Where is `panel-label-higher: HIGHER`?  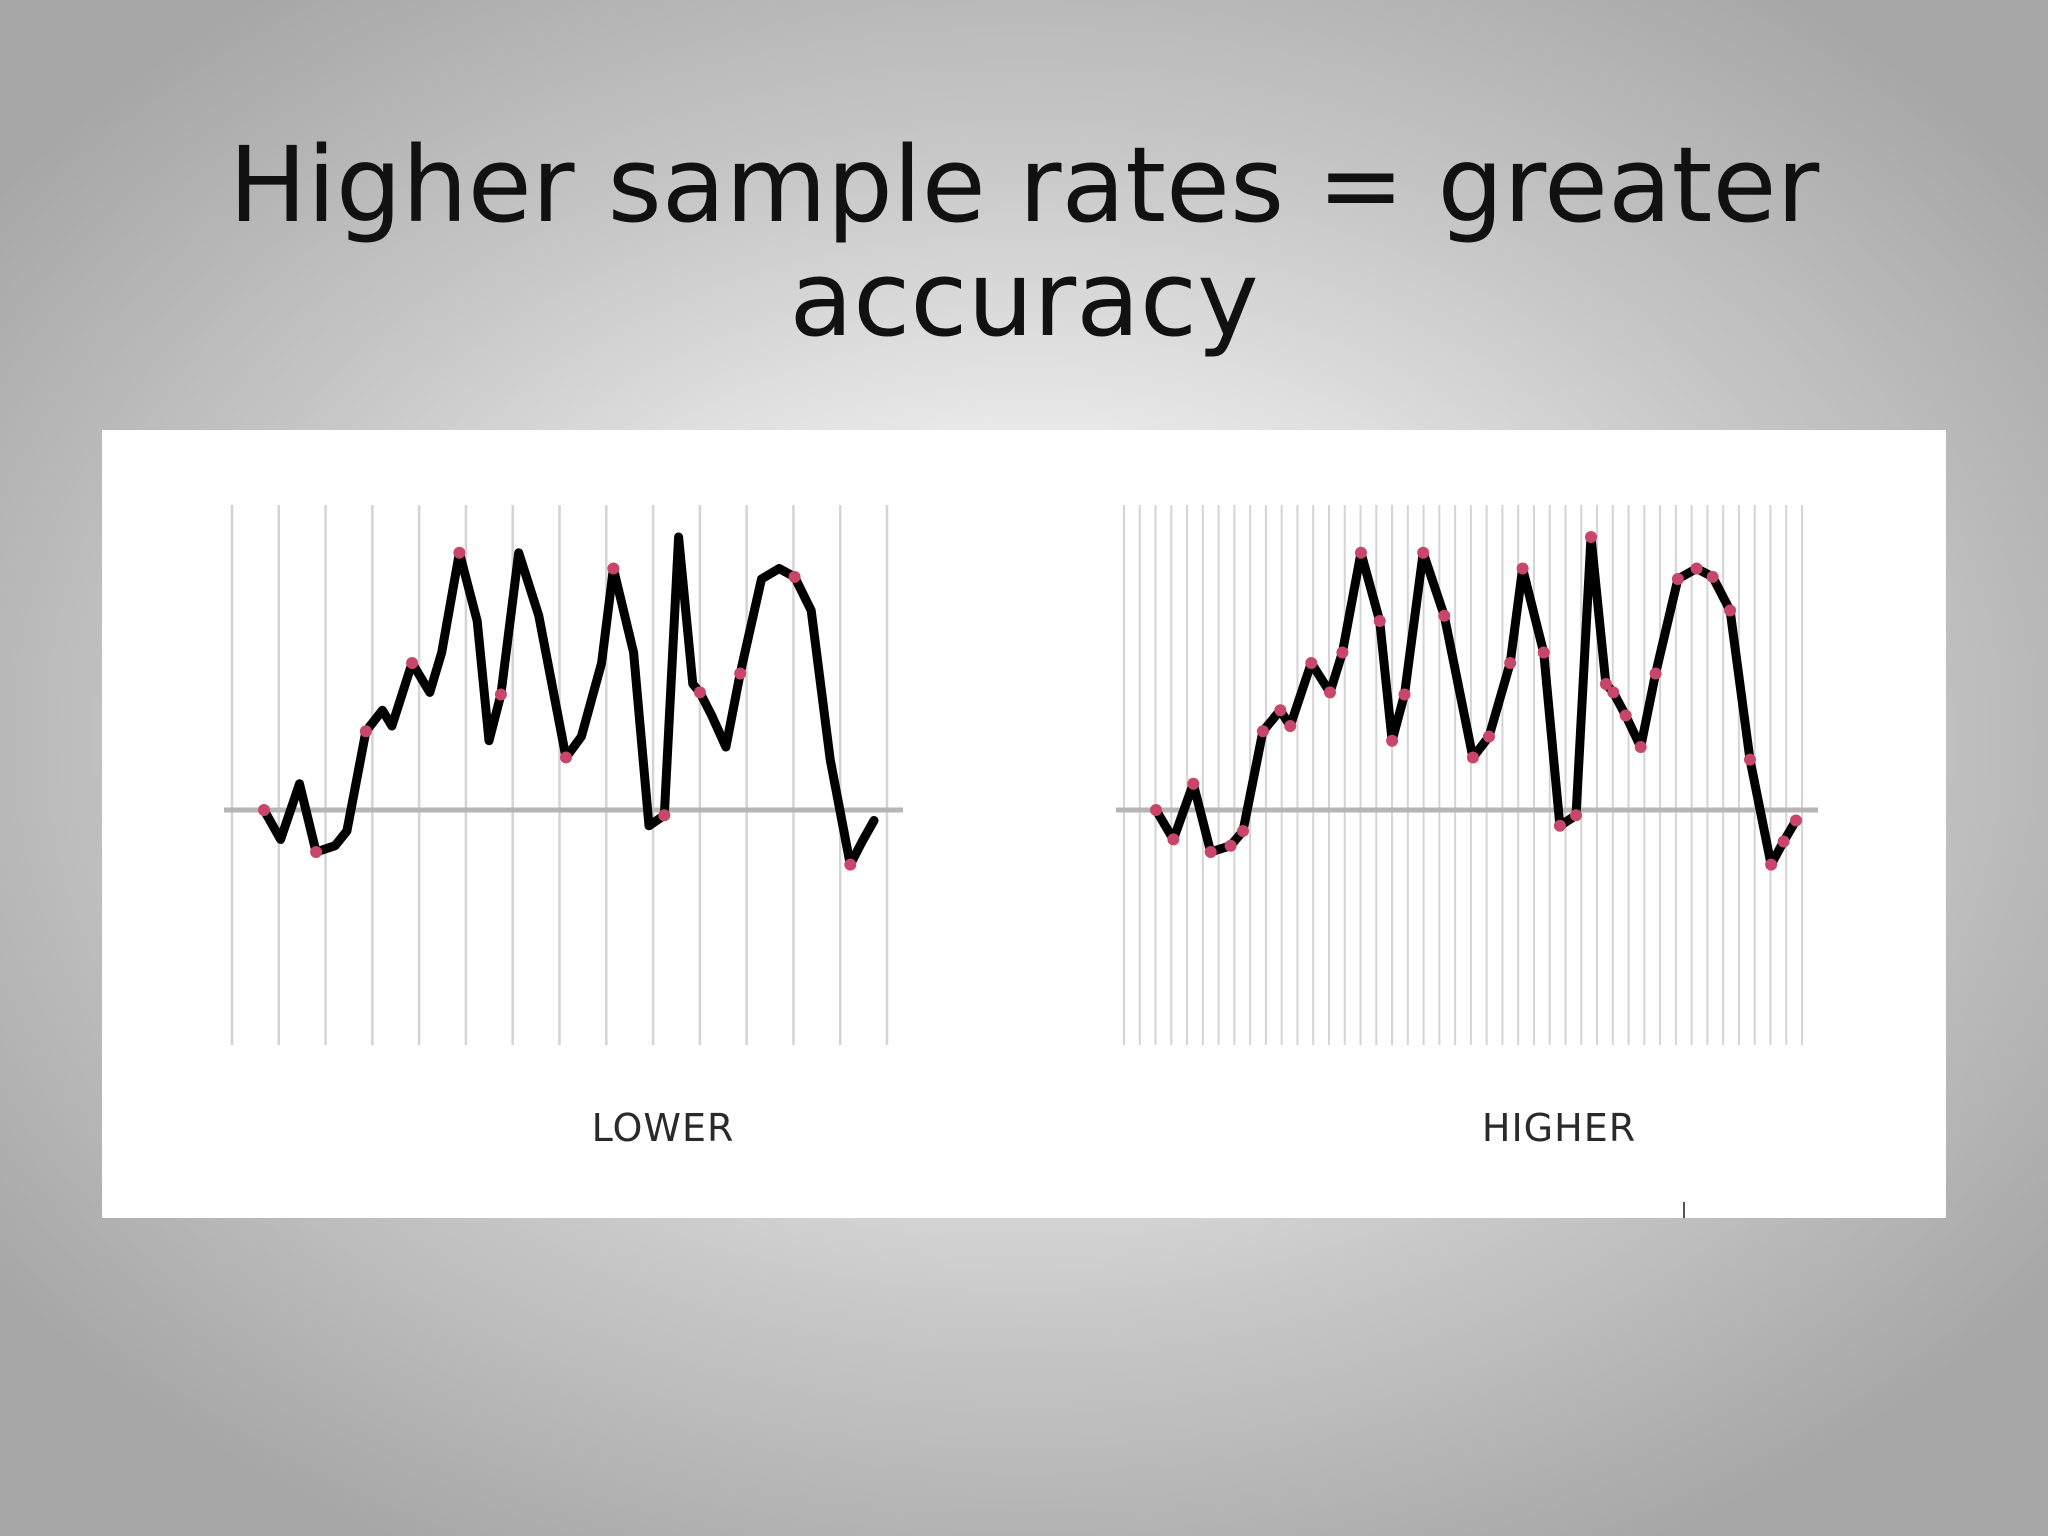 panel-label-higher: HIGHER is located at coordinates (1559, 1128).